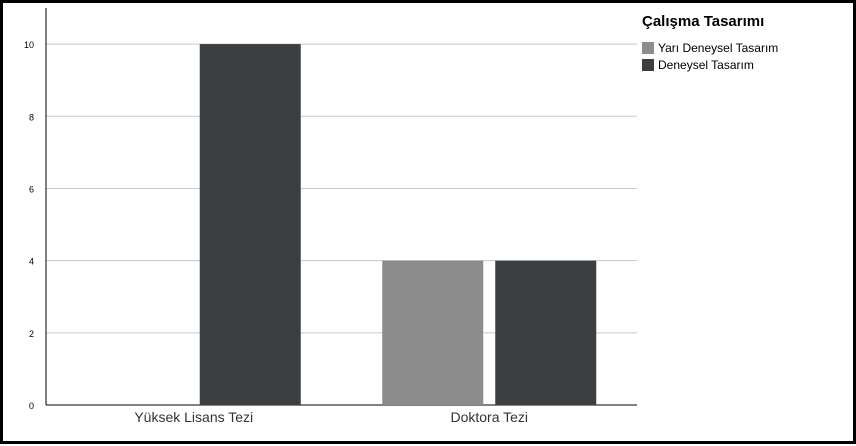 The height and width of the screenshot is (446, 856). What do you see at coordinates (193, 417) in the screenshot?
I see `x-tick-label-0: Yüksek Lisans Tezi` at bounding box center [193, 417].